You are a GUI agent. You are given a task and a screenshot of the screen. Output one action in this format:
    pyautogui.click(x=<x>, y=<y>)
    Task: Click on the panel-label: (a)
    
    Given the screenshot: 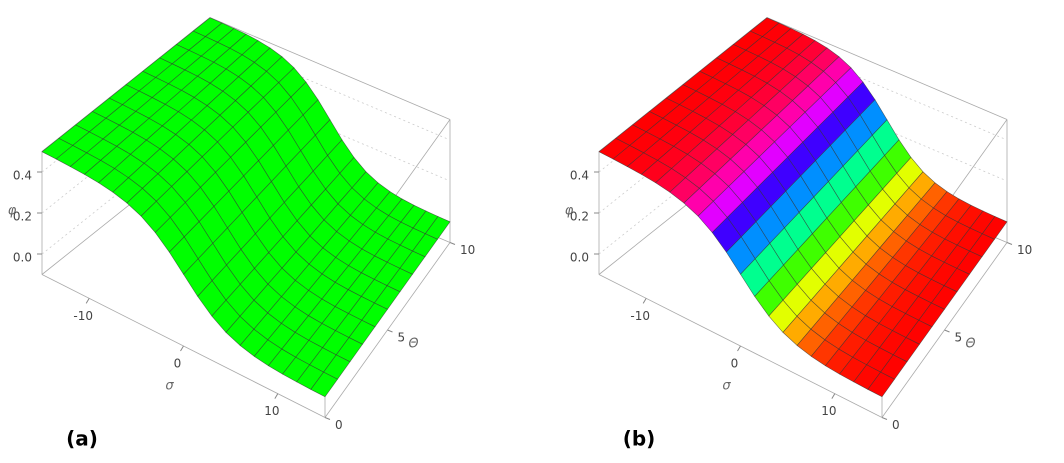 What is the action you would take?
    pyautogui.click(x=82, y=439)
    